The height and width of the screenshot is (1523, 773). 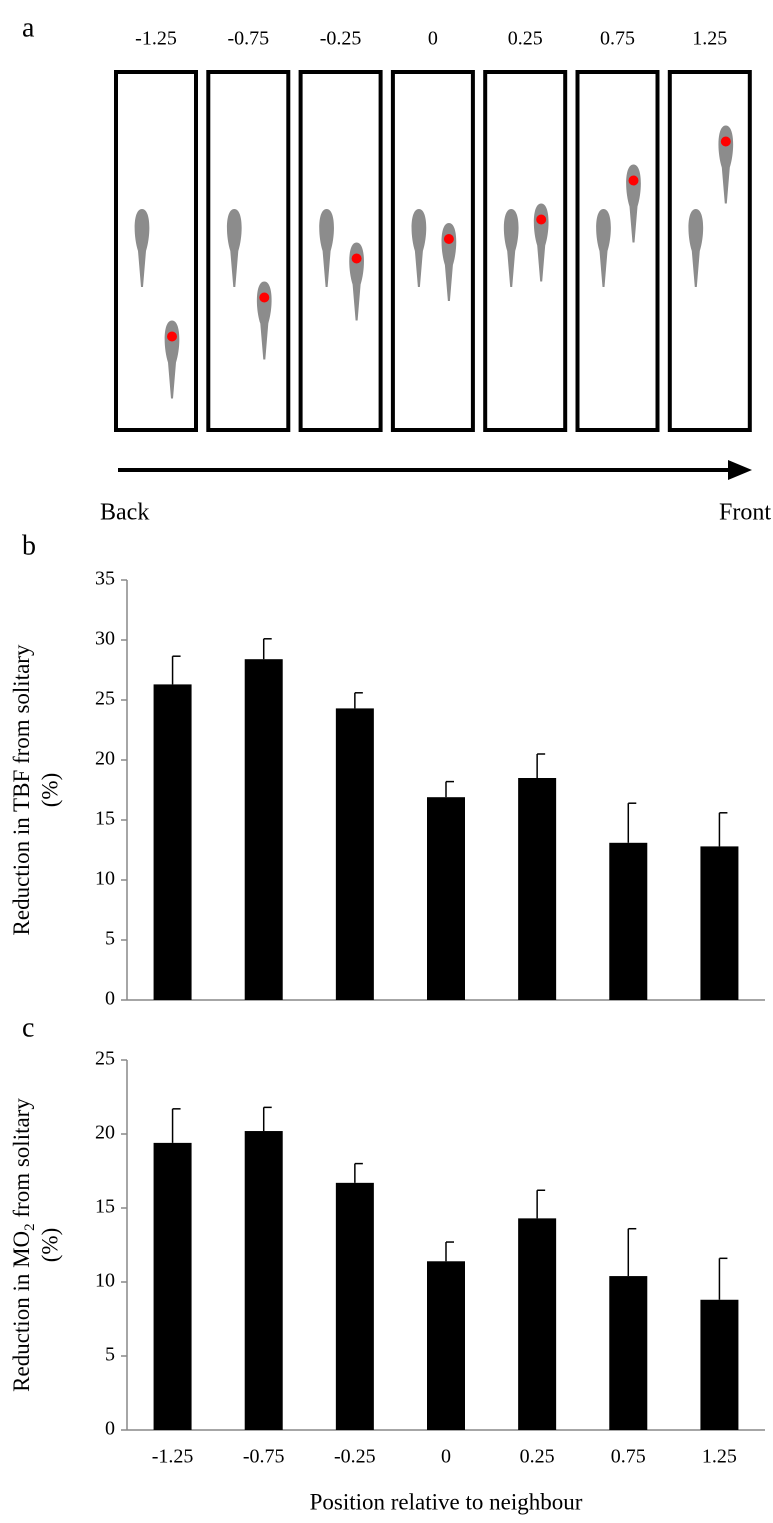 I want to click on position-label: 1.25, so click(x=709, y=39).